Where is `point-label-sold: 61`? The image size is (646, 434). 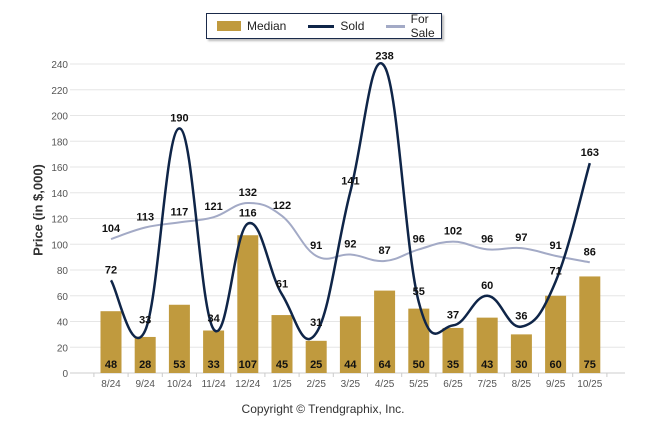 point-label-sold: 61 is located at coordinates (282, 284).